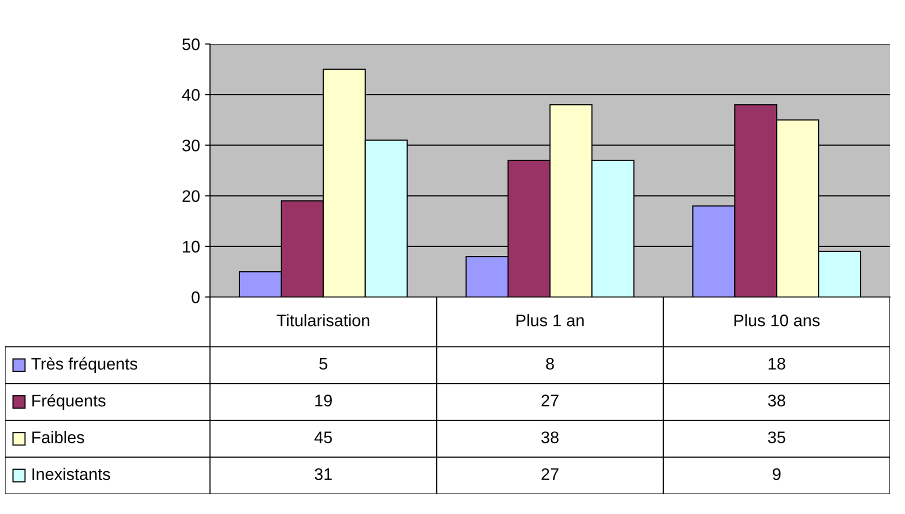 The height and width of the screenshot is (514, 905). I want to click on legend-label: Faibles, so click(58, 437).